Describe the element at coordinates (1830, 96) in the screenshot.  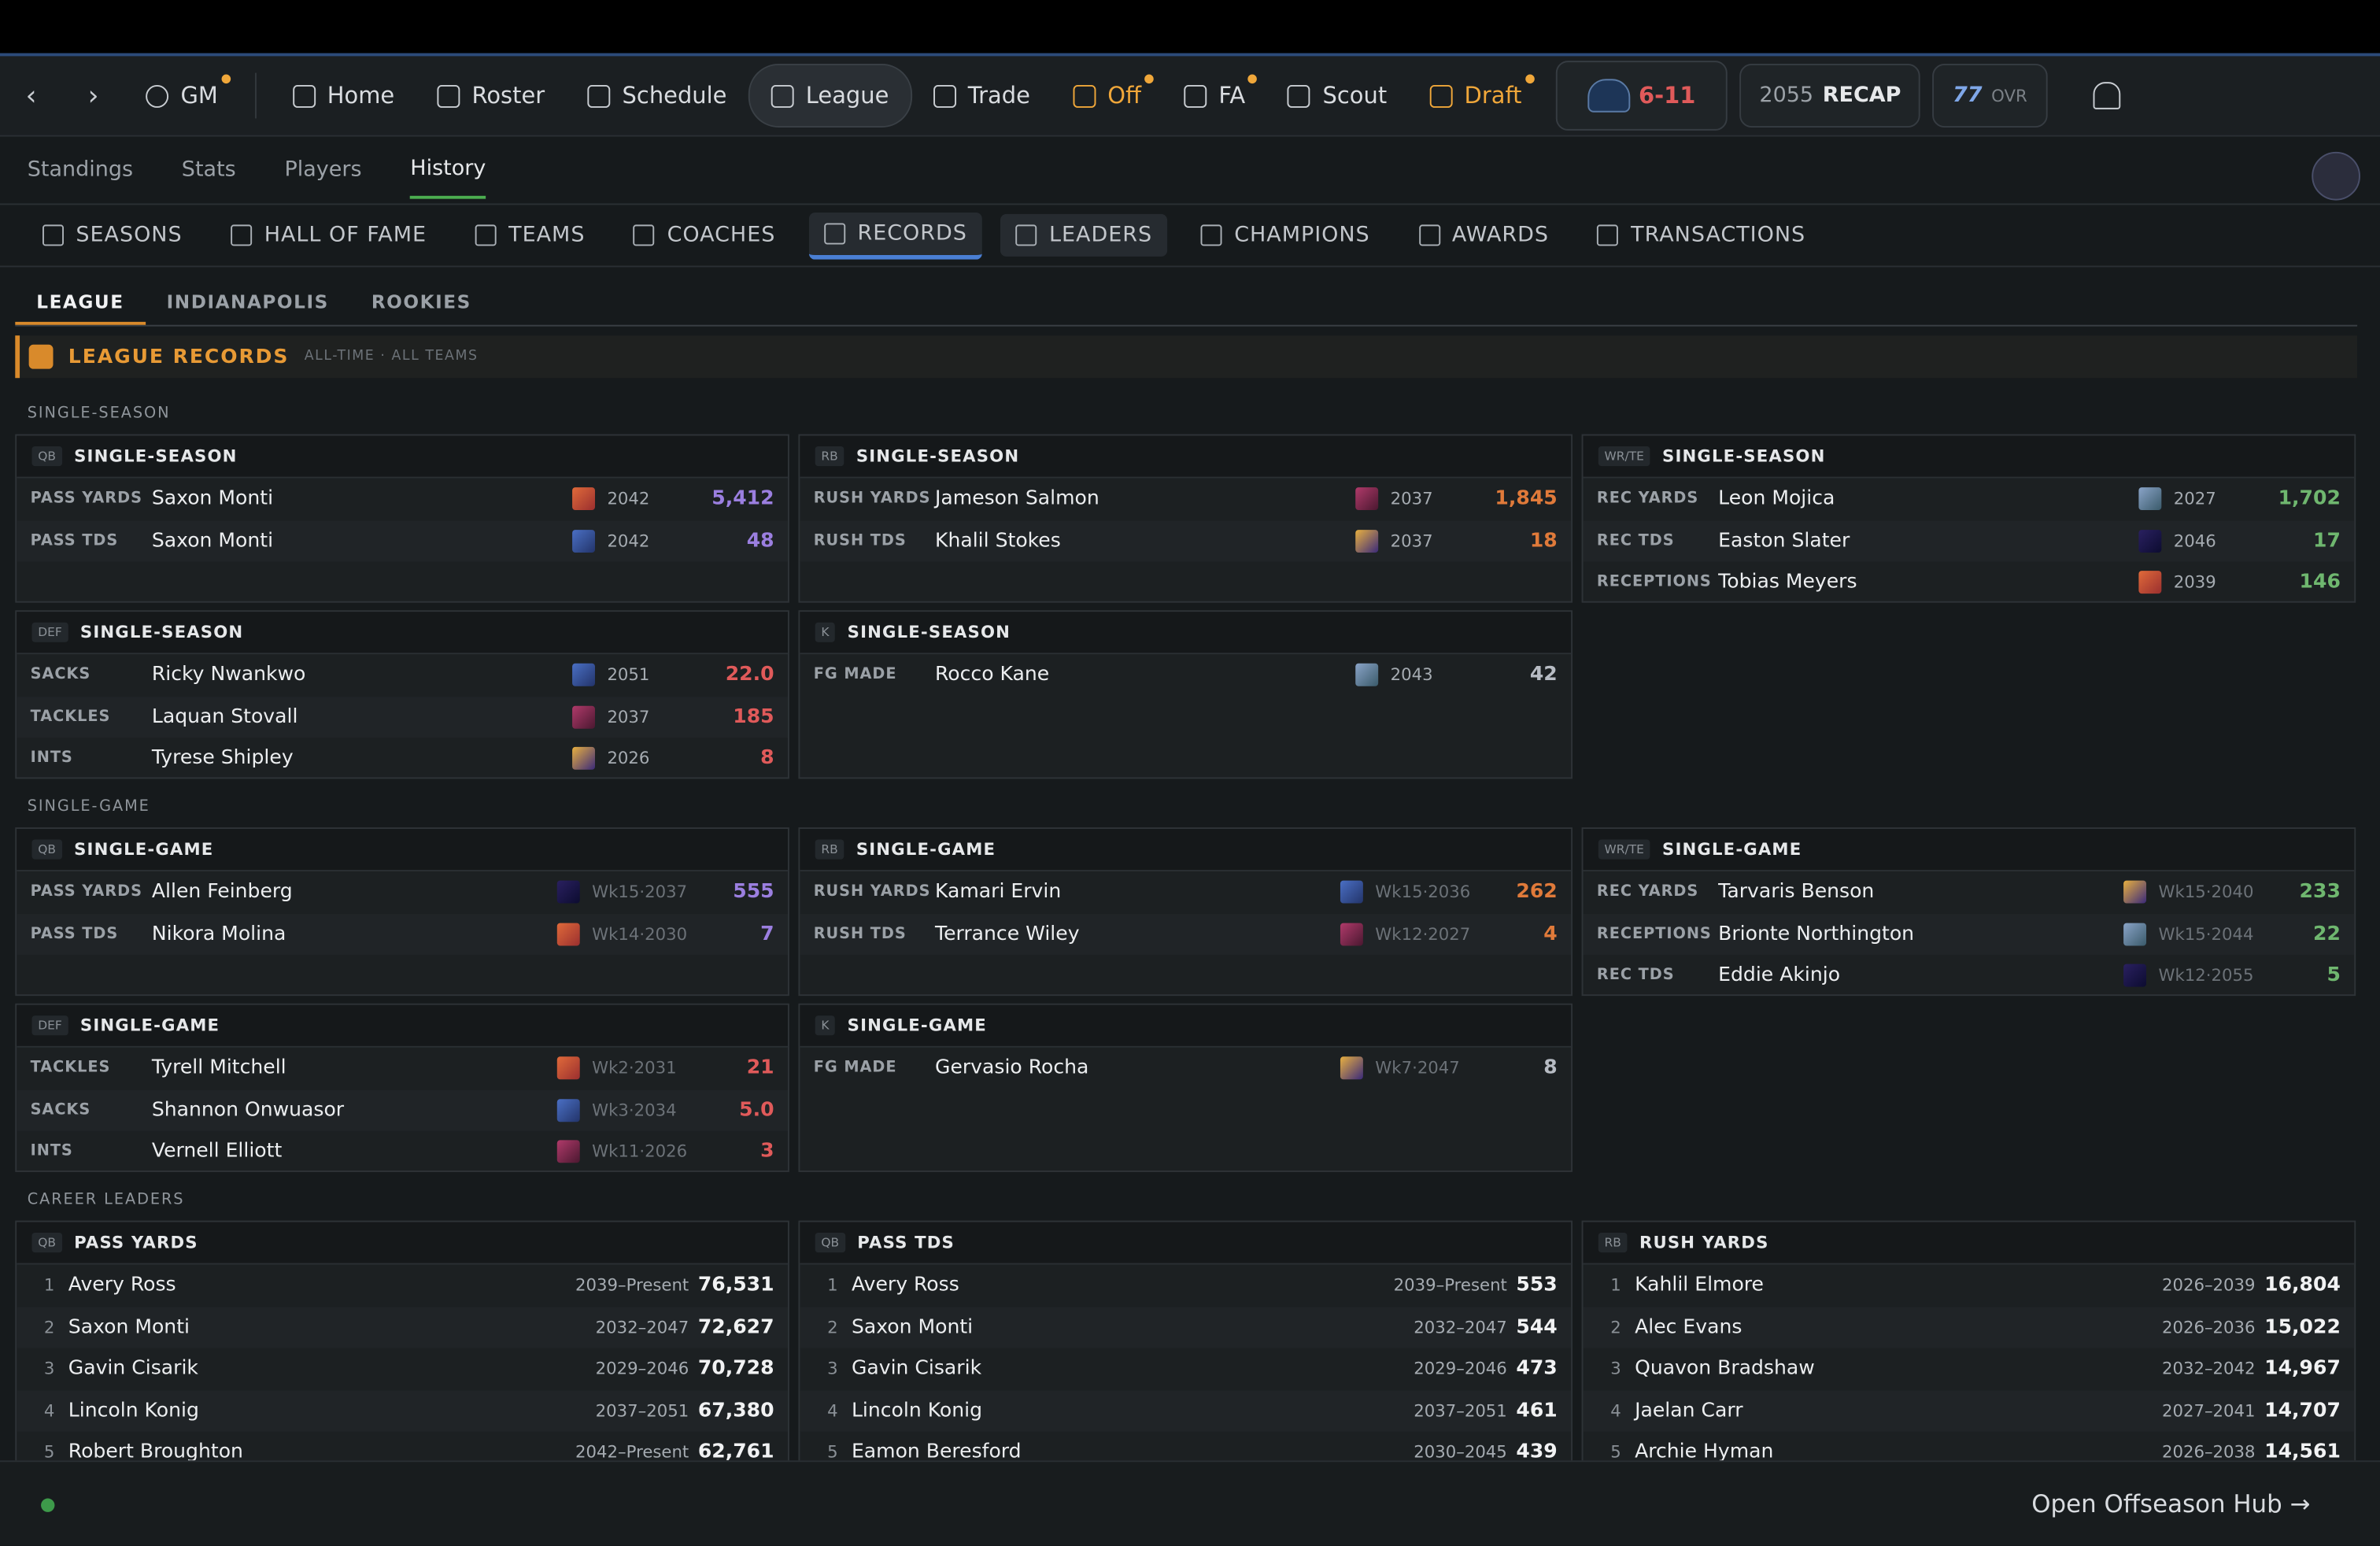
I see `recap-button: 2055 RECAP` at that location.